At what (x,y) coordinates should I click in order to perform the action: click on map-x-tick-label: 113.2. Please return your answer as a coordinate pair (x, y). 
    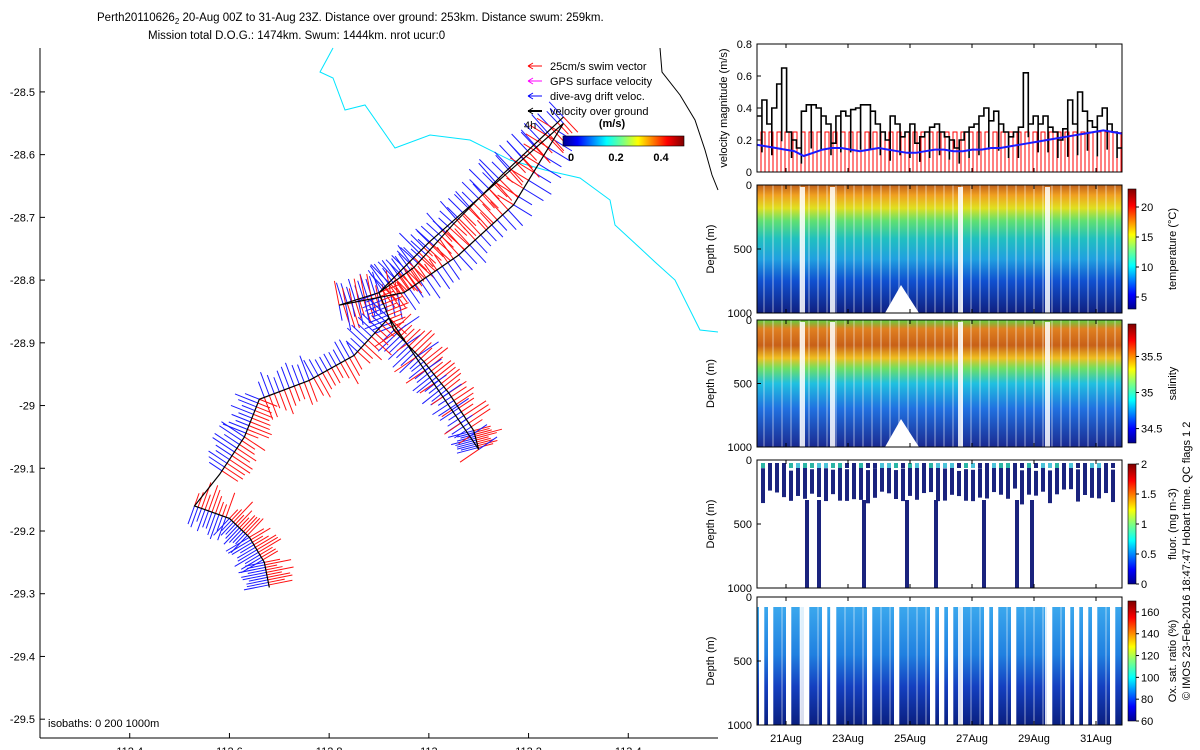
    Looking at the image, I should click on (528, 748).